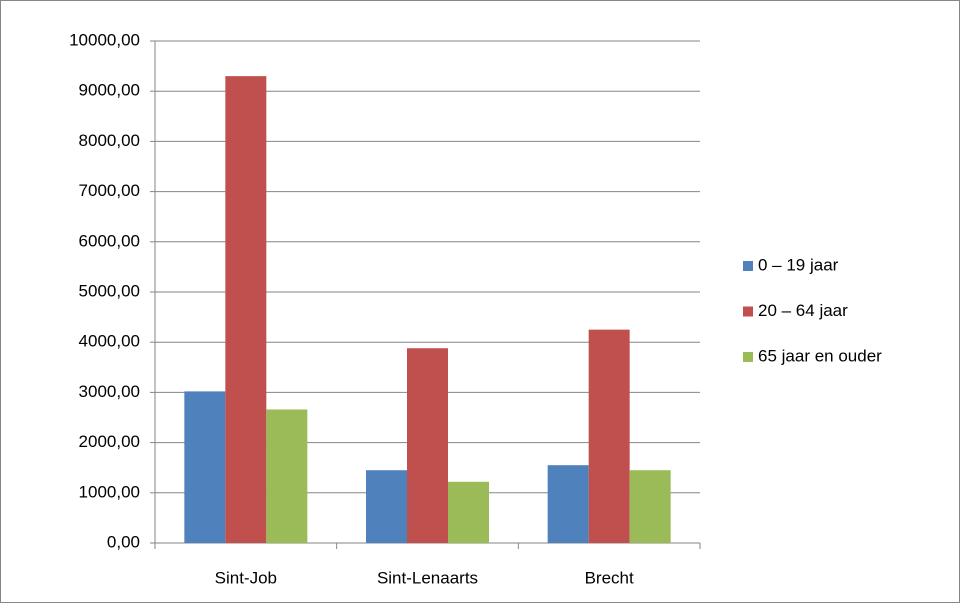 Image resolution: width=960 pixels, height=603 pixels. Describe the element at coordinates (246, 577) in the screenshot. I see `x-tick-label: Sint-Job` at that location.